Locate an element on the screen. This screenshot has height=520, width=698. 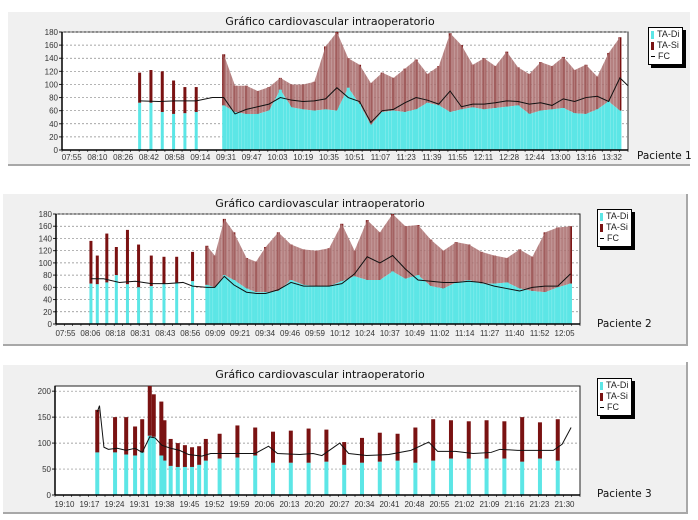
x-tick-label: 11:52 is located at coordinates (540, 333).